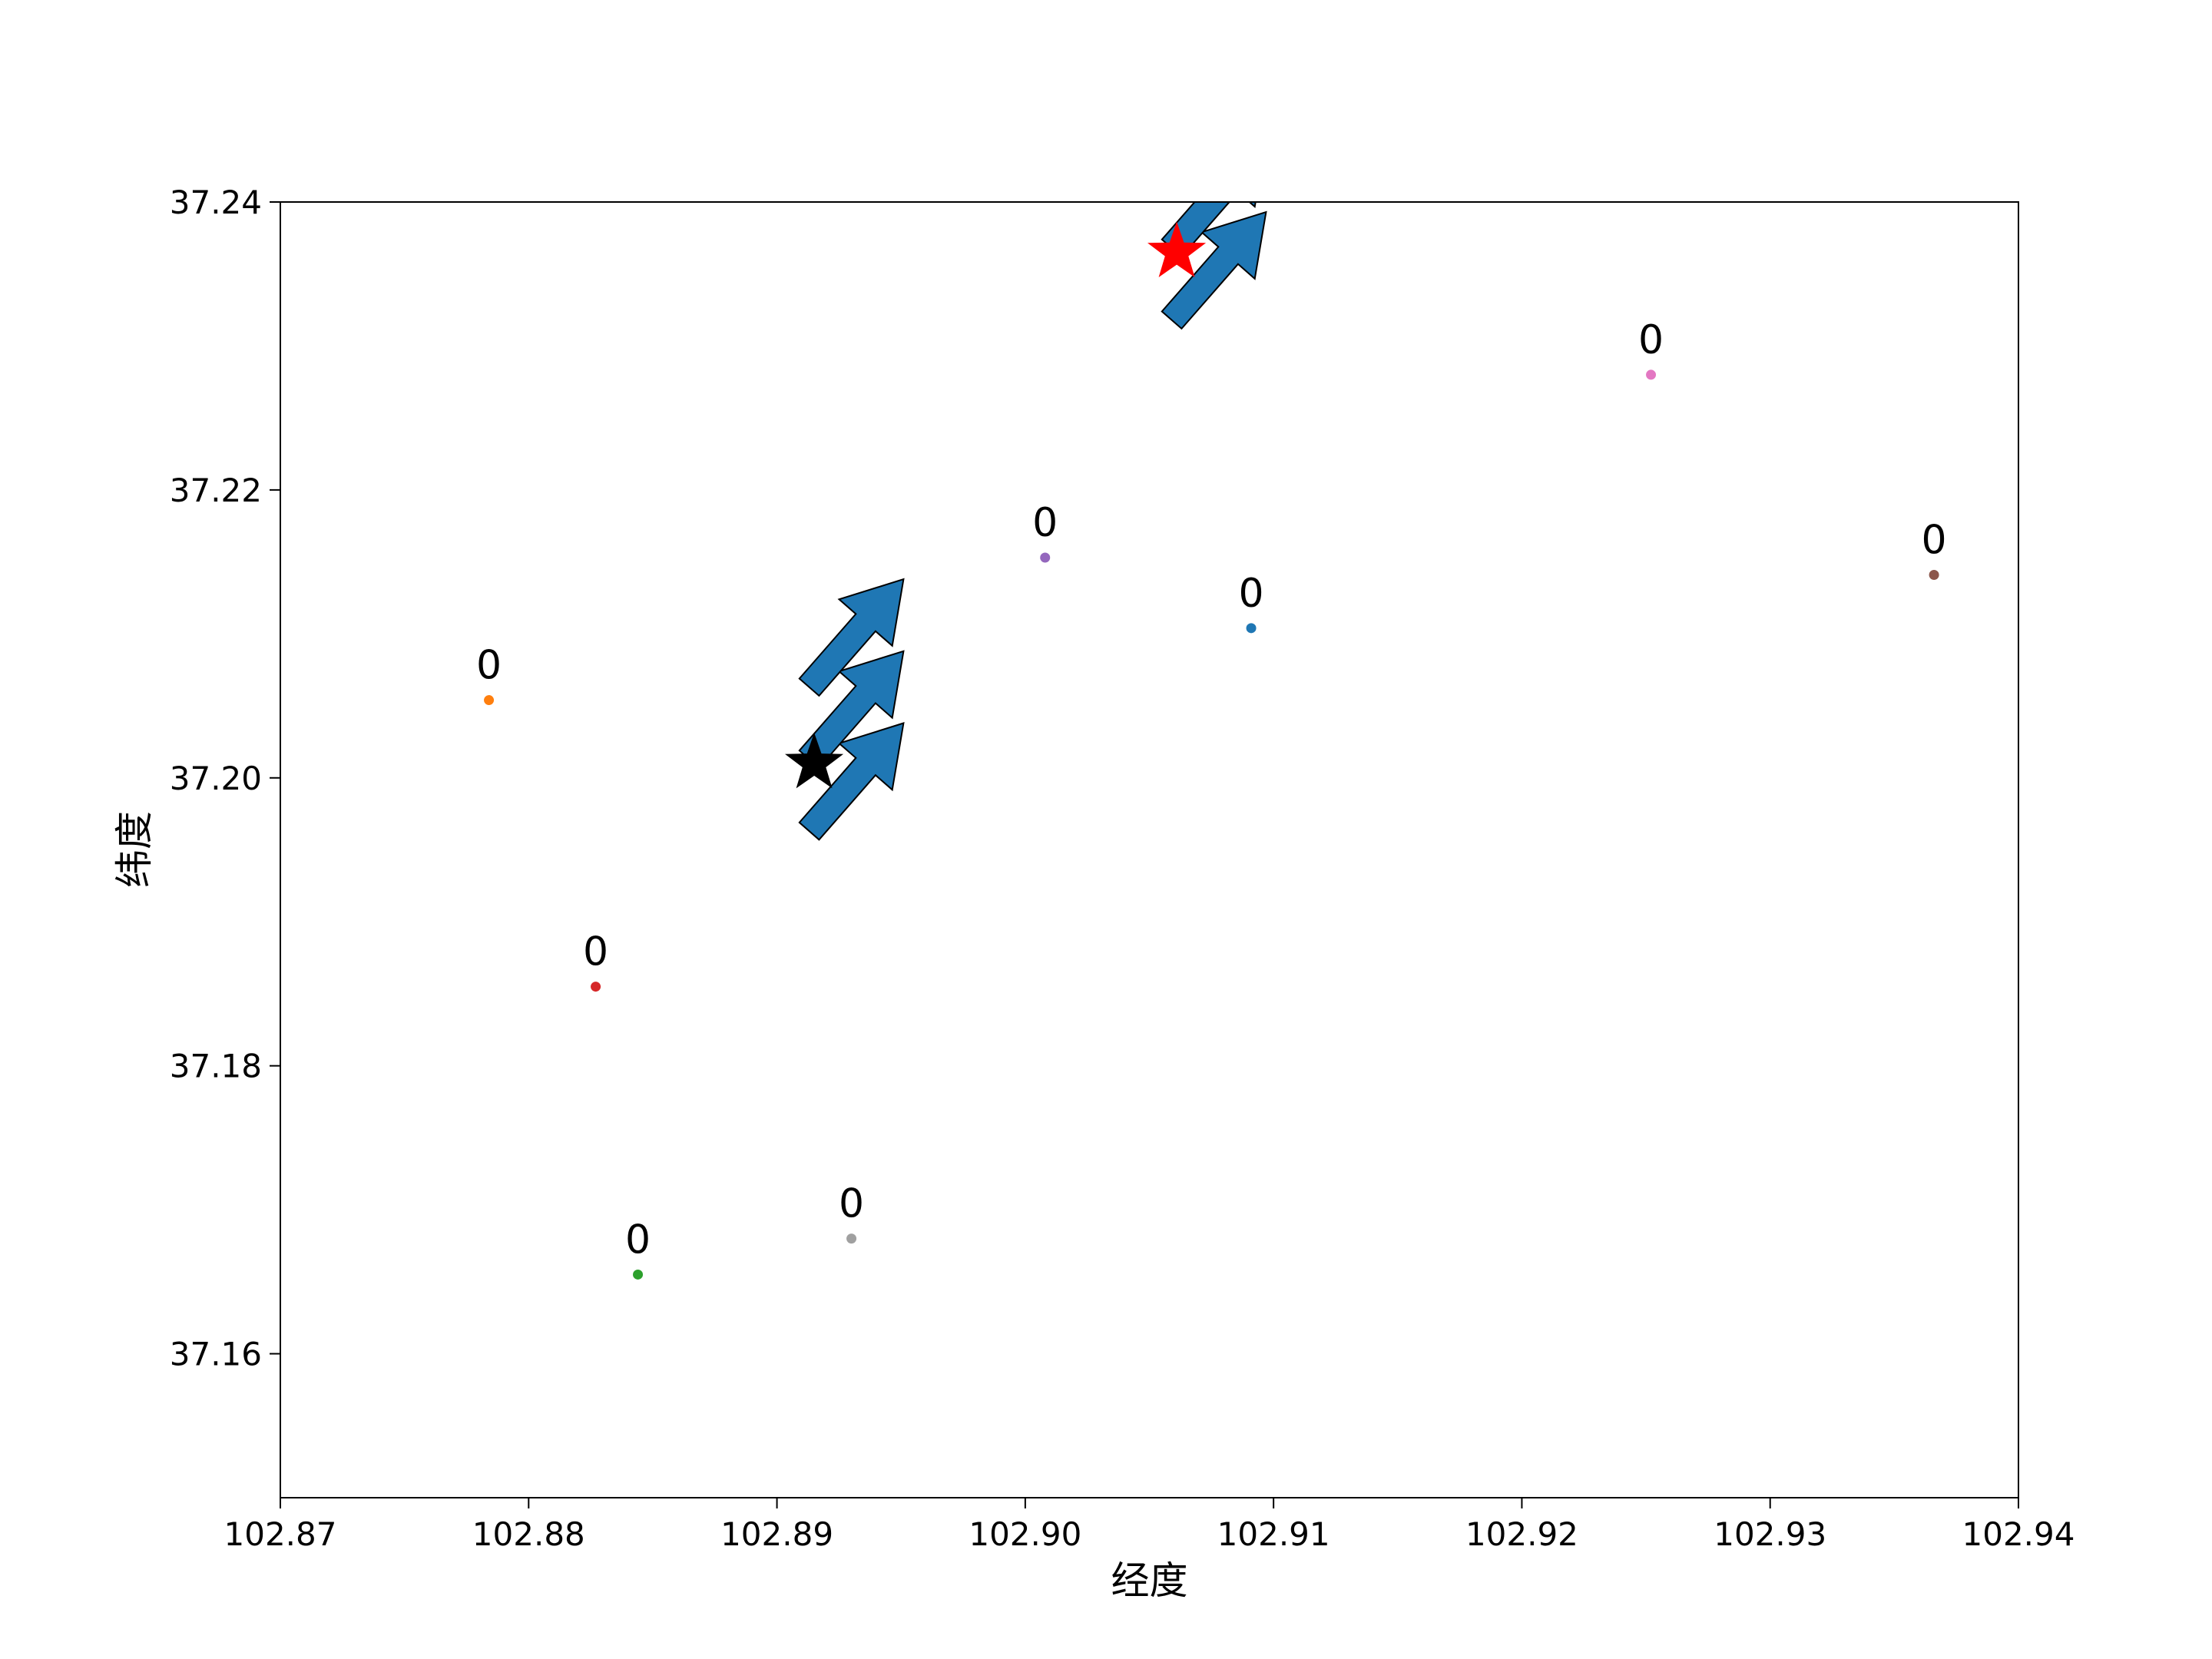 The width and height of the screenshot is (2212, 1659). What do you see at coordinates (1522, 1534) in the screenshot?
I see `x-tick-label: 102.92` at bounding box center [1522, 1534].